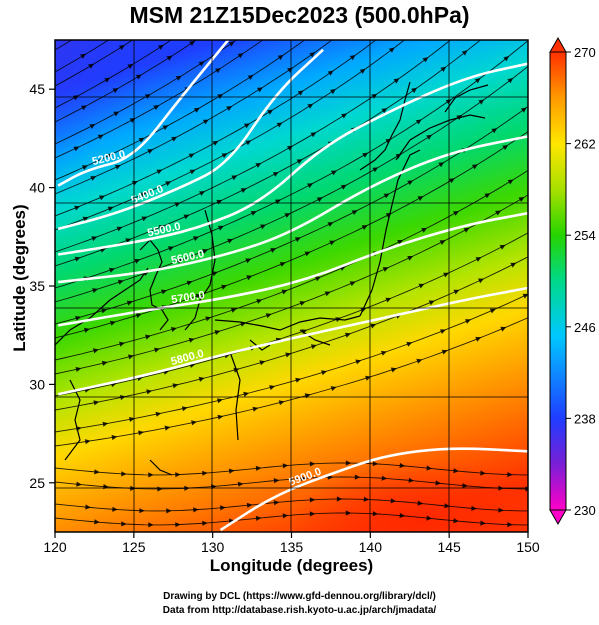 The image size is (599, 625). What do you see at coordinates (42, 286) in the screenshot?
I see `y-axis-ticks: 25 30 35 40 45` at bounding box center [42, 286].